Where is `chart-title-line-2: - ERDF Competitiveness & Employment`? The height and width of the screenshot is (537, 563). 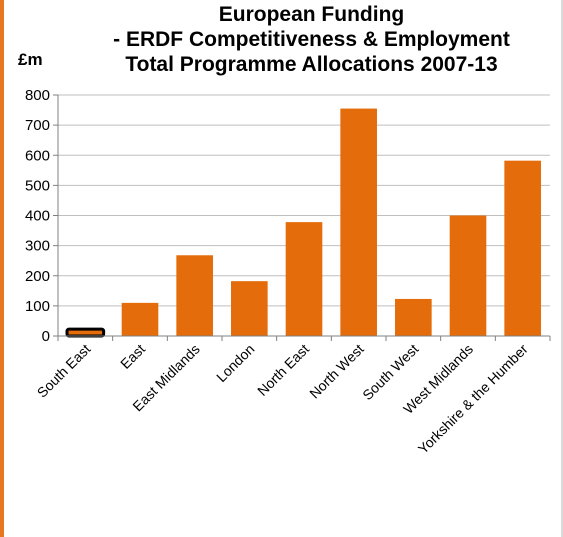 chart-title-line-2: - ERDF Competitiveness & Employment is located at coordinates (311, 39).